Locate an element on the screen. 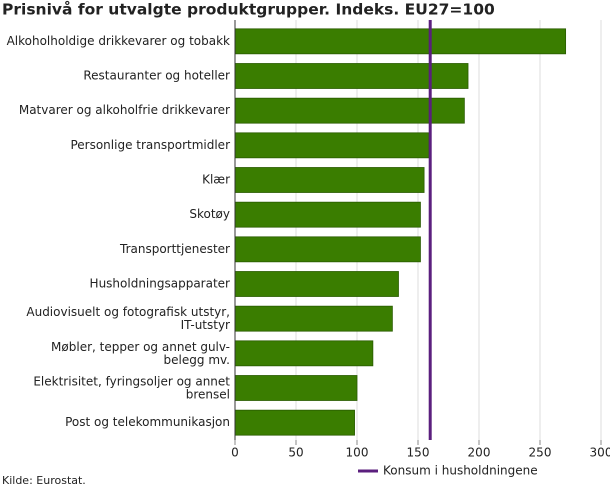 The image size is (610, 488). legend-label: Konsum i husholdningene is located at coordinates (460, 471).